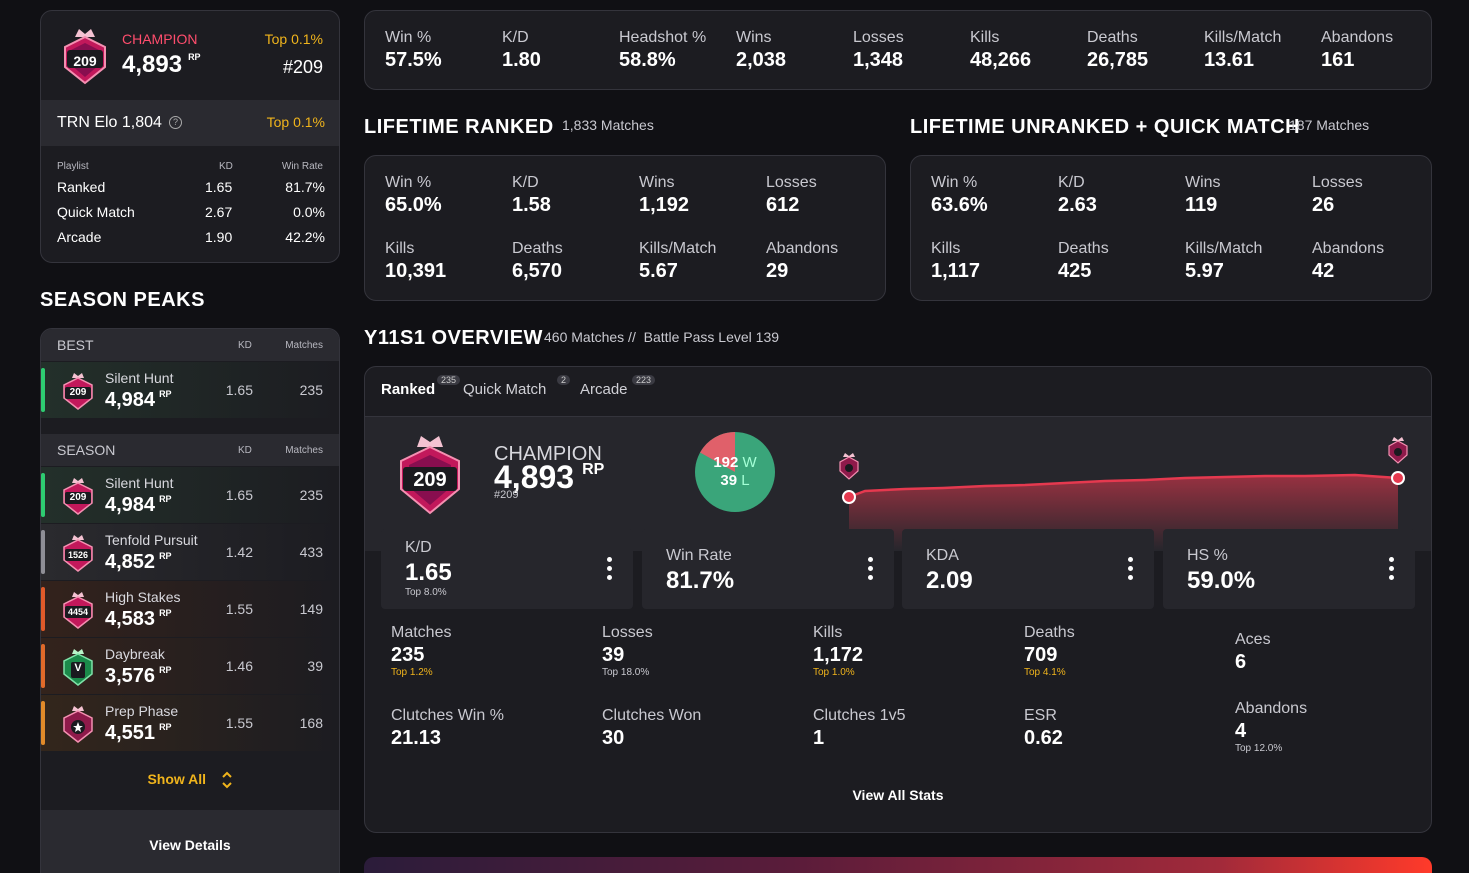 This screenshot has height=873, width=1469. What do you see at coordinates (1001, 50) in the screenshot?
I see `overall-stat: Kills 48,266` at bounding box center [1001, 50].